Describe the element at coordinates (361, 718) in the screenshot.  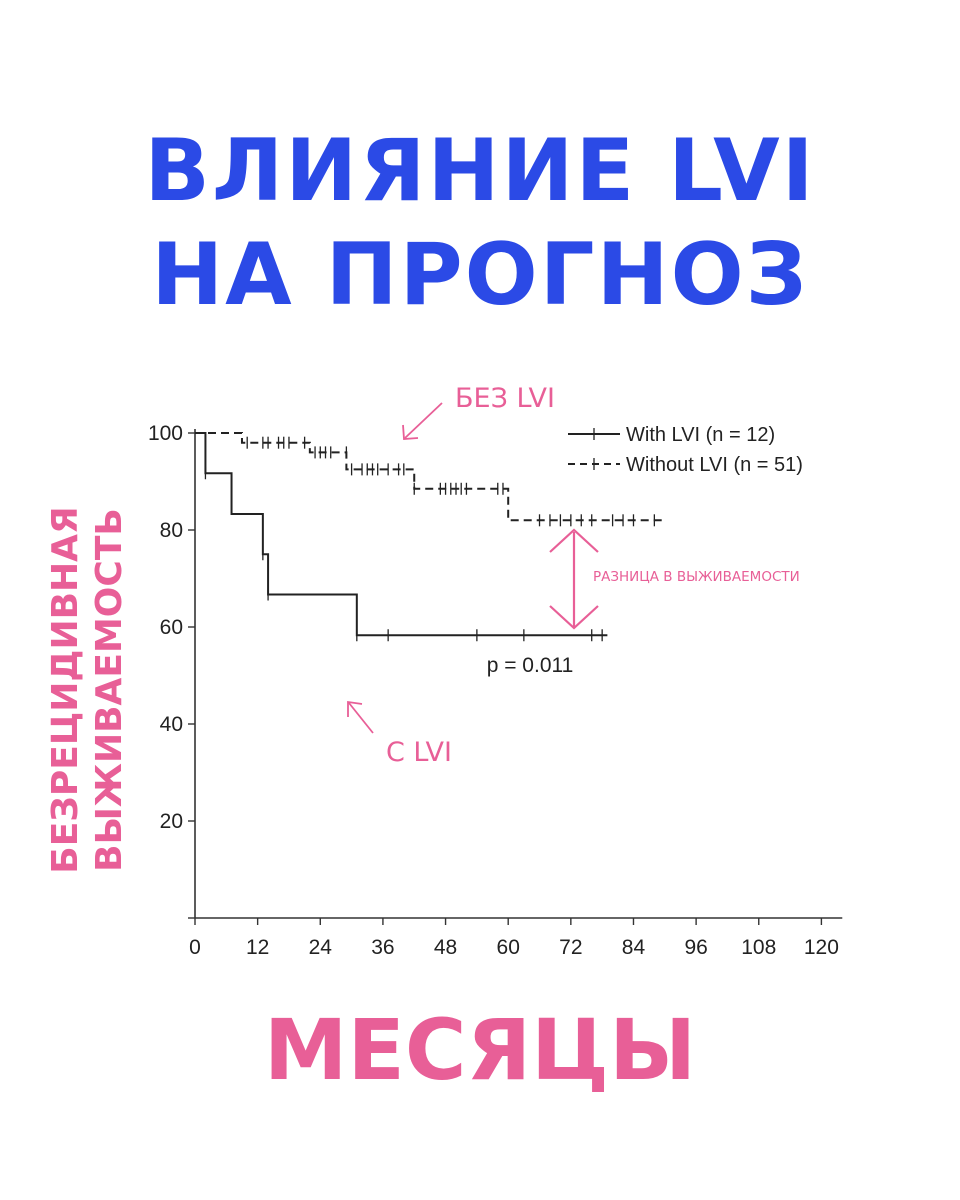
I see `with-lvi-arrow` at that location.